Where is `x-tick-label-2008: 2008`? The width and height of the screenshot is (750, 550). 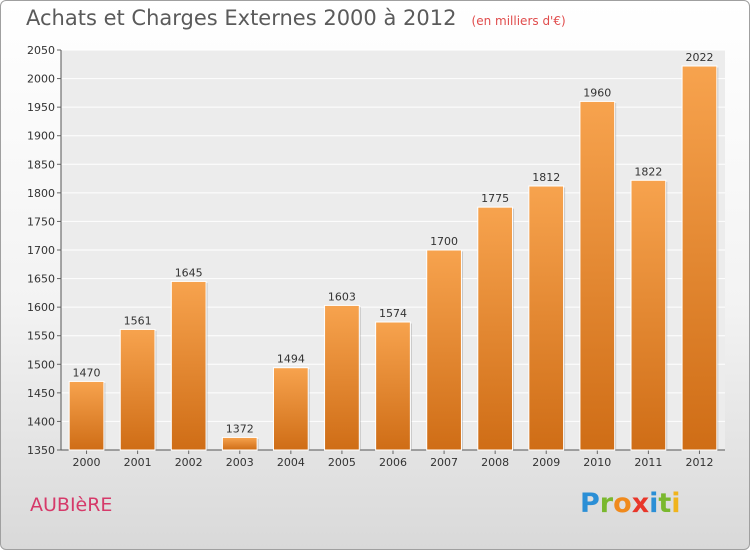 x-tick-label-2008: 2008 is located at coordinates (495, 462).